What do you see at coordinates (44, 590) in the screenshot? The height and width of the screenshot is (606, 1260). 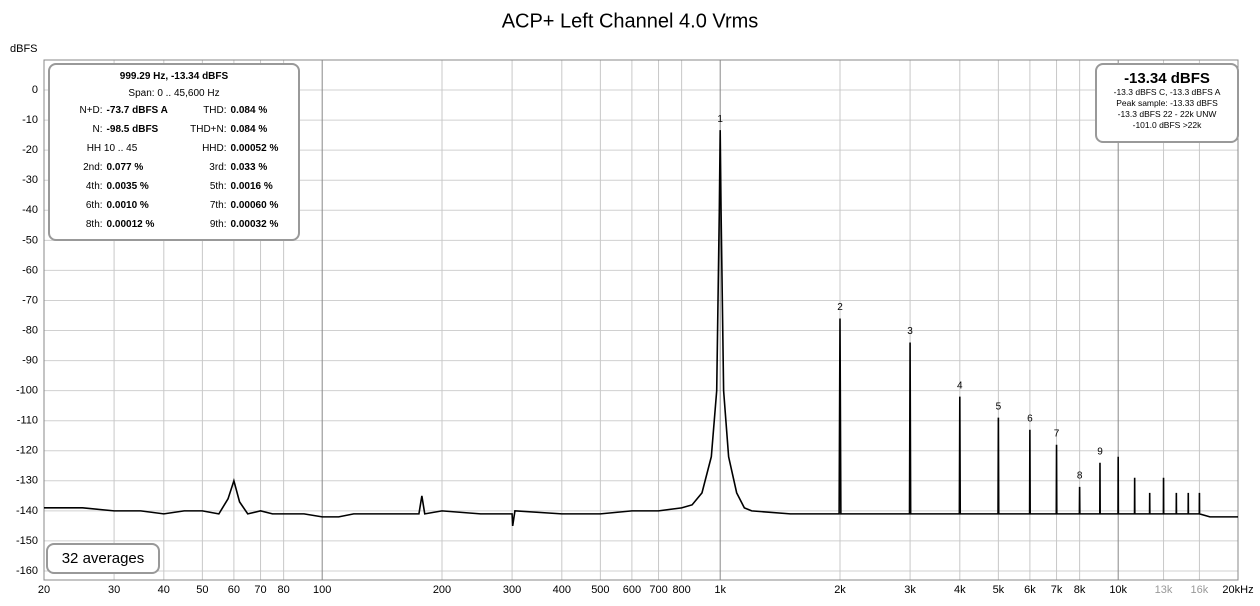 I see `x-tick-label: 20` at bounding box center [44, 590].